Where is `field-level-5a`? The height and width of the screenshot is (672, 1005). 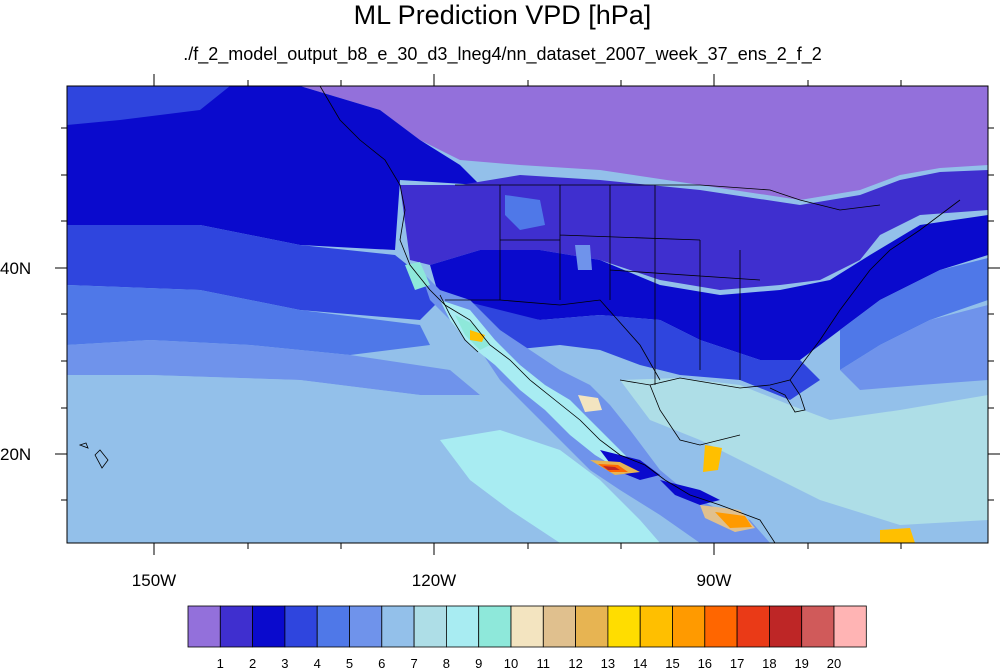 field-level-5a is located at coordinates (248, 320).